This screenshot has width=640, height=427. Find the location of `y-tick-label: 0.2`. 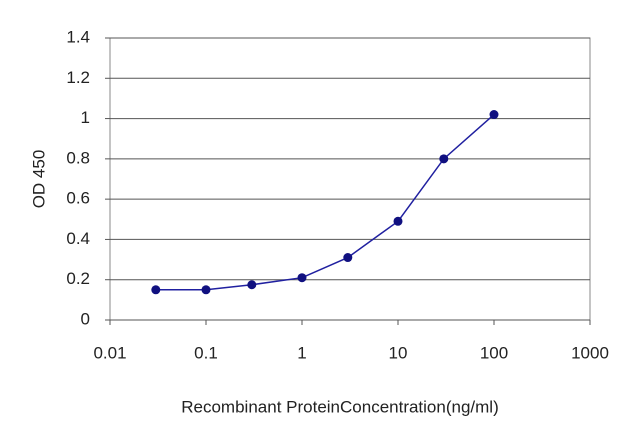

y-tick-label: 0.2 is located at coordinates (78, 278).